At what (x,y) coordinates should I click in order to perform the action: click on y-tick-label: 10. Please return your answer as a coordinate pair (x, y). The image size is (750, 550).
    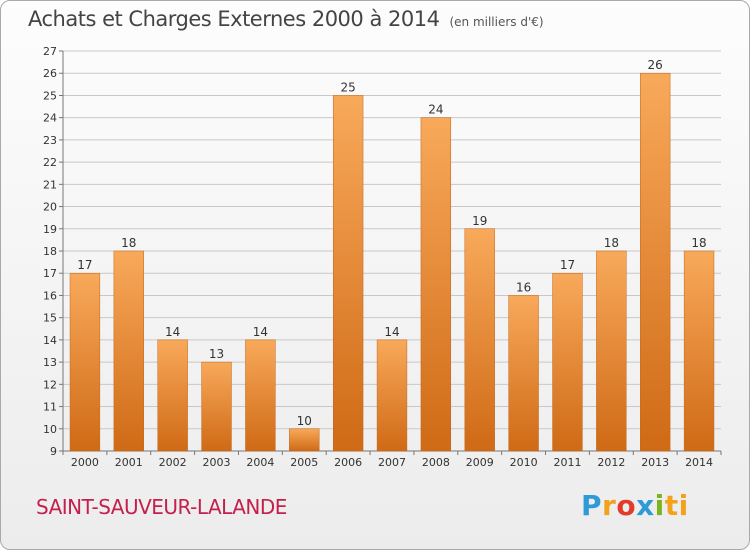
    Looking at the image, I should click on (50, 429).